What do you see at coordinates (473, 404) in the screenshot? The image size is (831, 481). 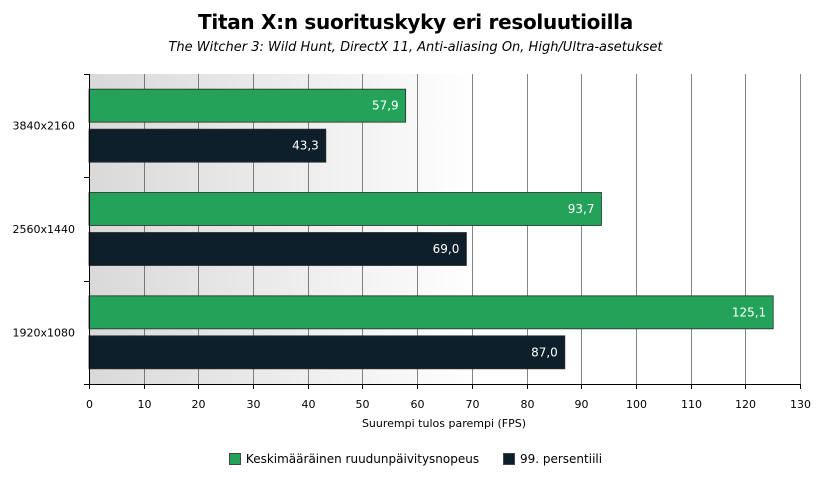 I see `x-tick-label: 70` at bounding box center [473, 404].